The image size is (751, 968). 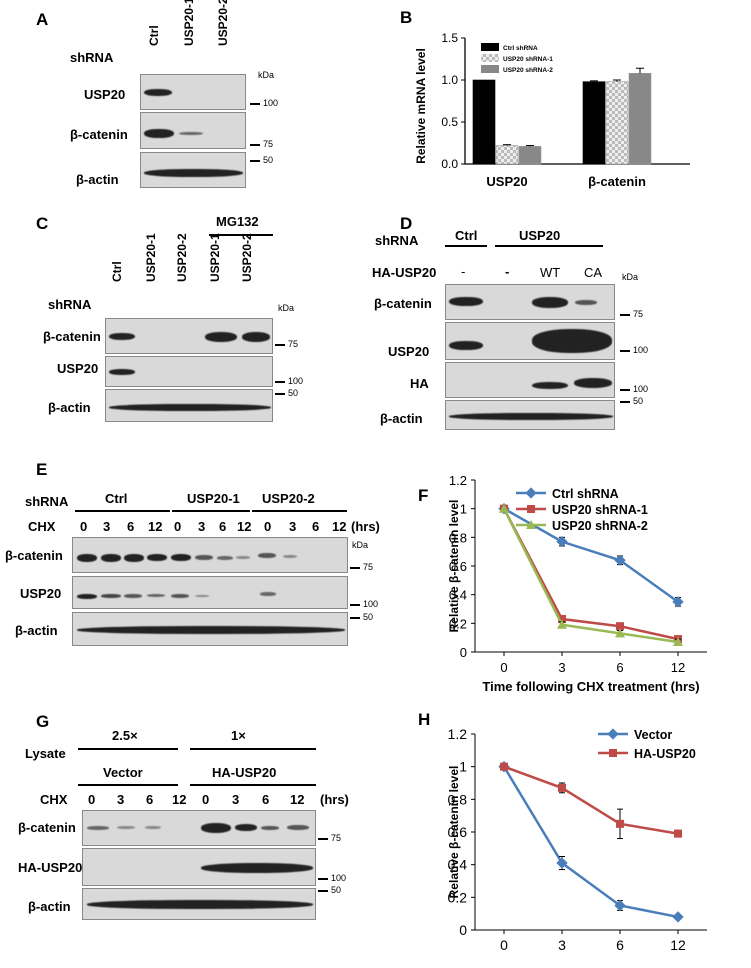 What do you see at coordinates (154, 35) in the screenshot?
I see `lane-label: Ctrl` at bounding box center [154, 35].